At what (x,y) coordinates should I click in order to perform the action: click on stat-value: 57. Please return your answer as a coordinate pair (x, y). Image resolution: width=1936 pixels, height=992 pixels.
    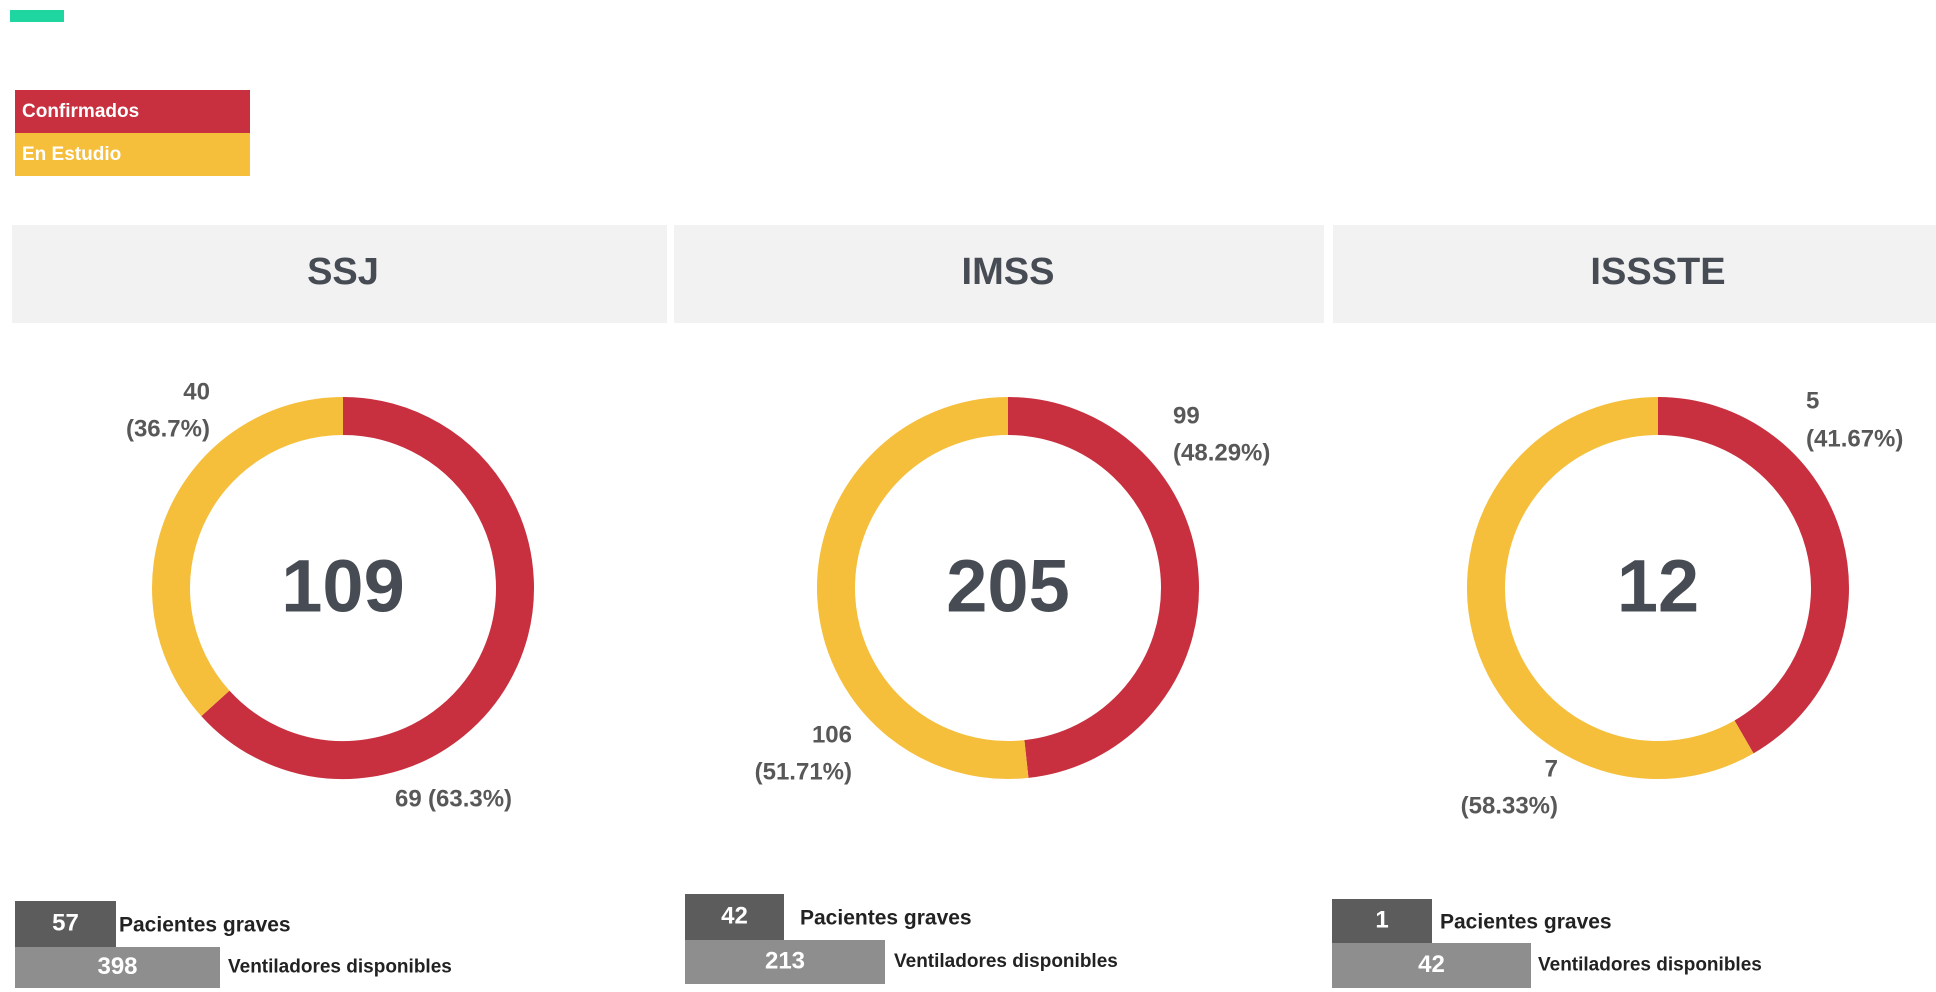
    Looking at the image, I should click on (65, 922).